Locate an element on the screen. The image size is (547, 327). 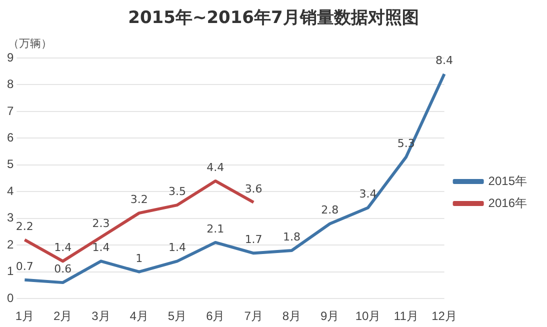
legend-label: 2016年 is located at coordinates (508, 203).